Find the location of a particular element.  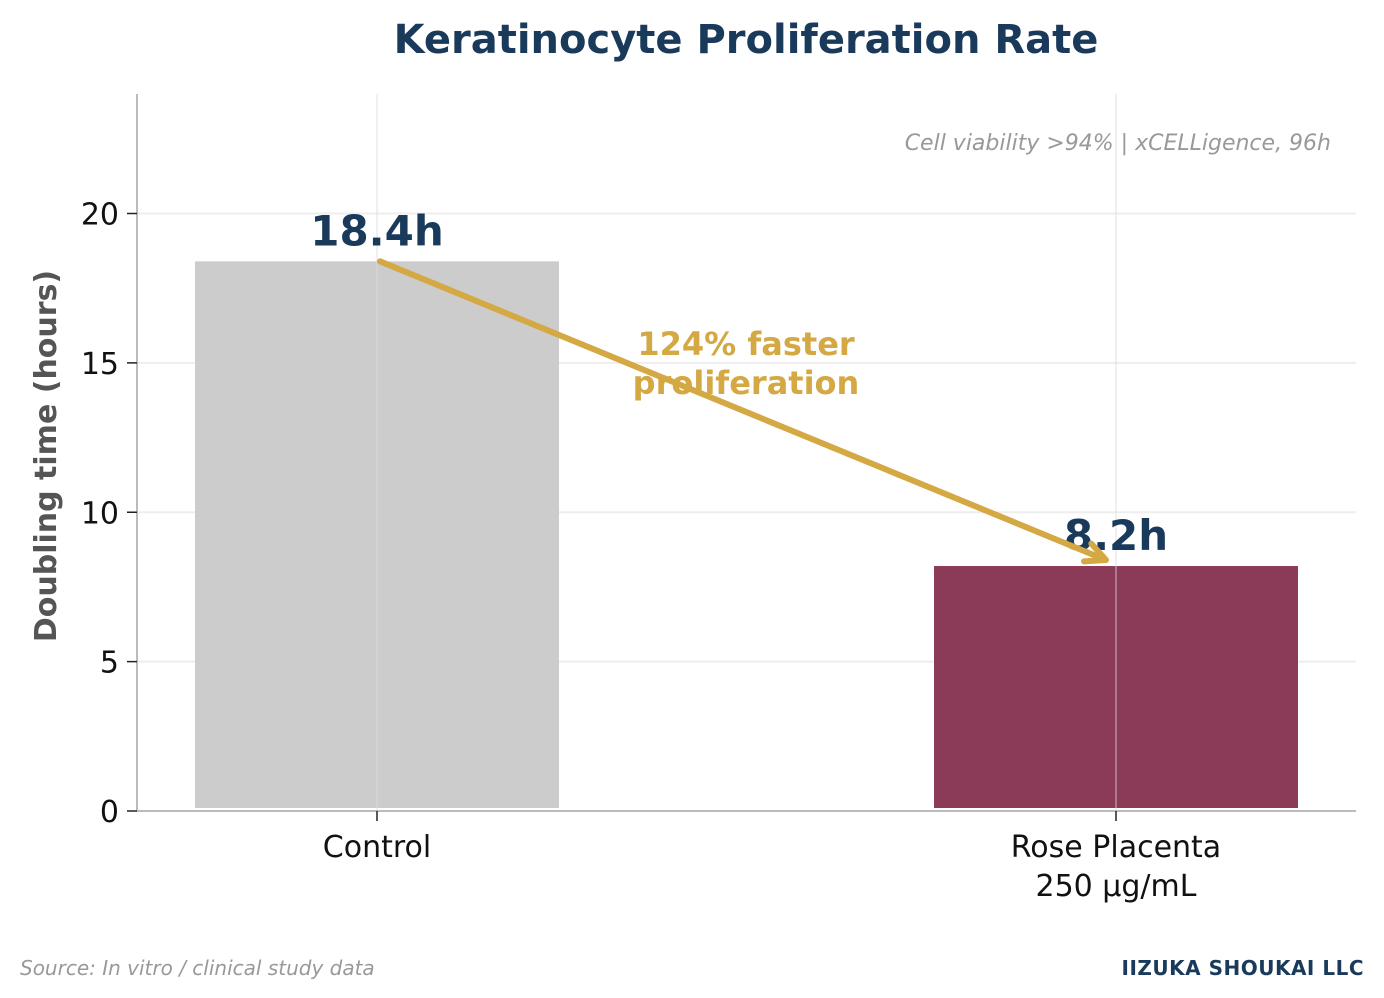

source-note: Source: In vitro / clinical study data is located at coordinates (197, 968).